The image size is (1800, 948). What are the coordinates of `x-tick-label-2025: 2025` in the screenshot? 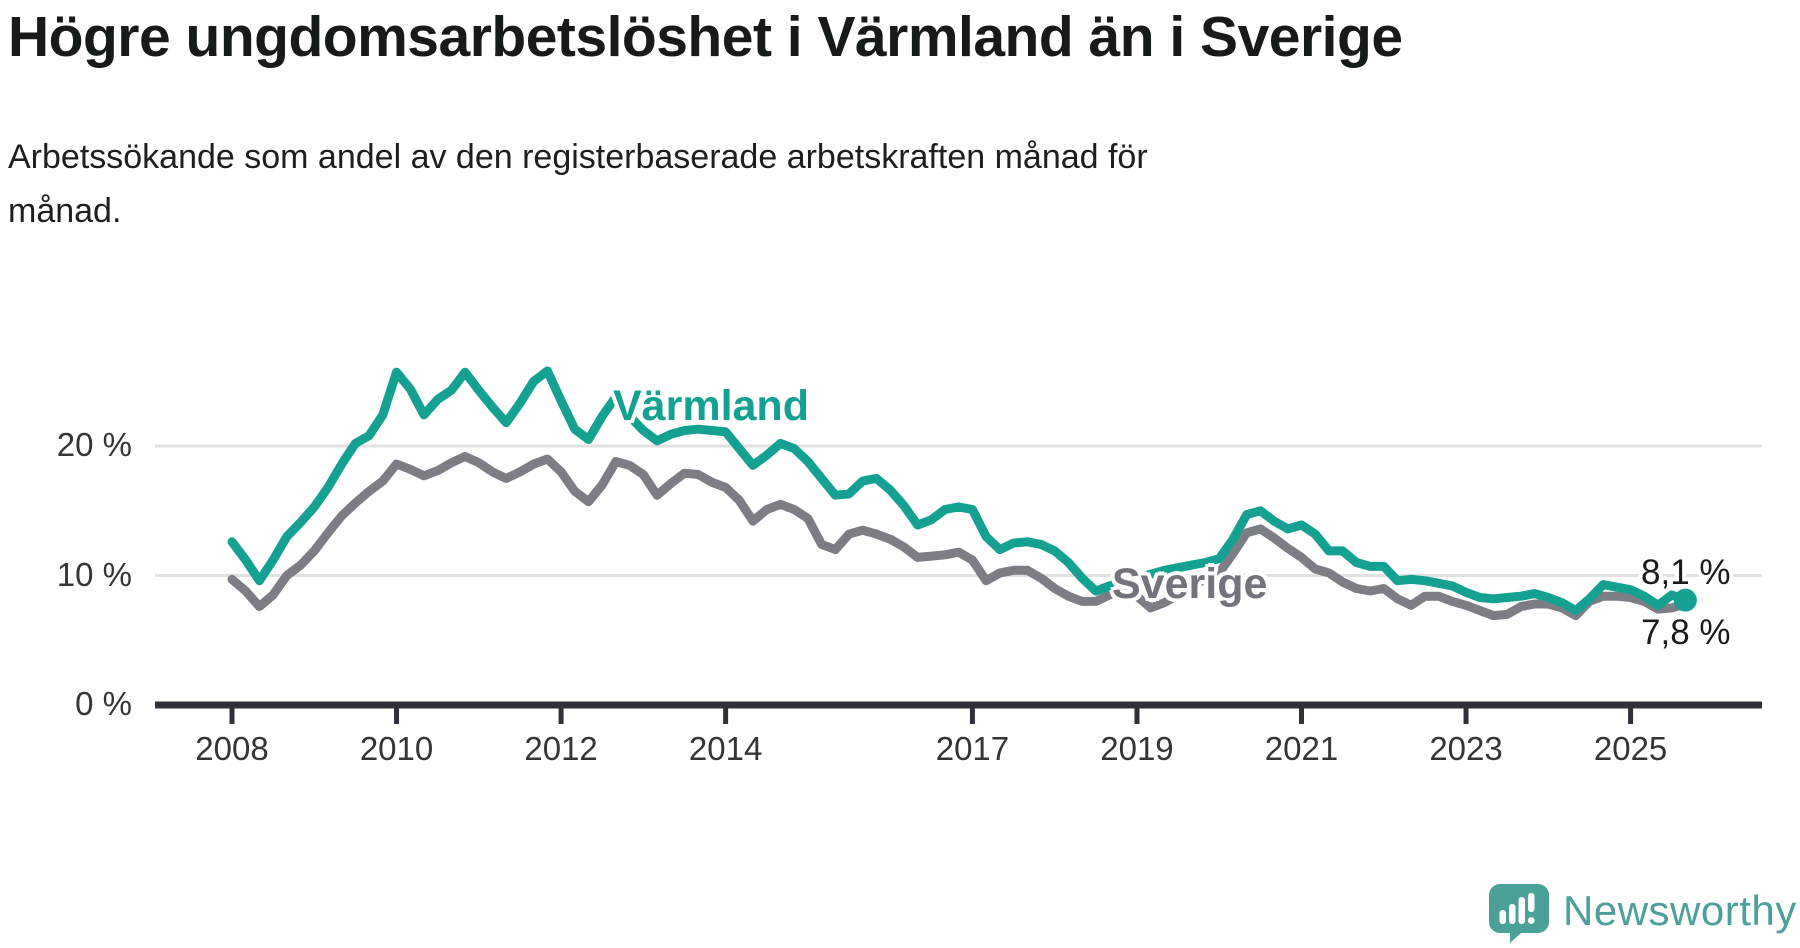 It's located at (1630, 748).